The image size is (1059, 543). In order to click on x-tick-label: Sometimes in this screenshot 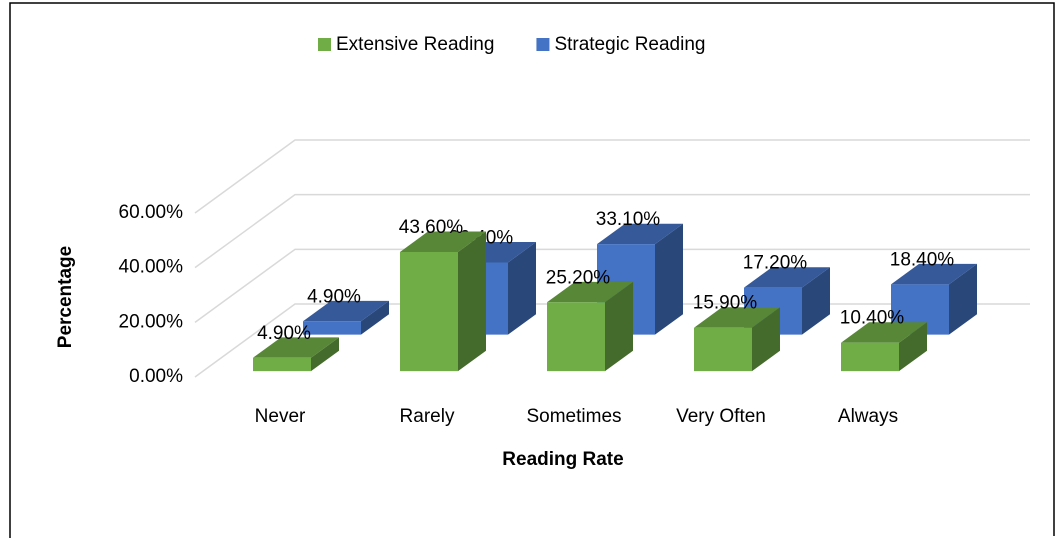, I will do `click(573, 416)`.